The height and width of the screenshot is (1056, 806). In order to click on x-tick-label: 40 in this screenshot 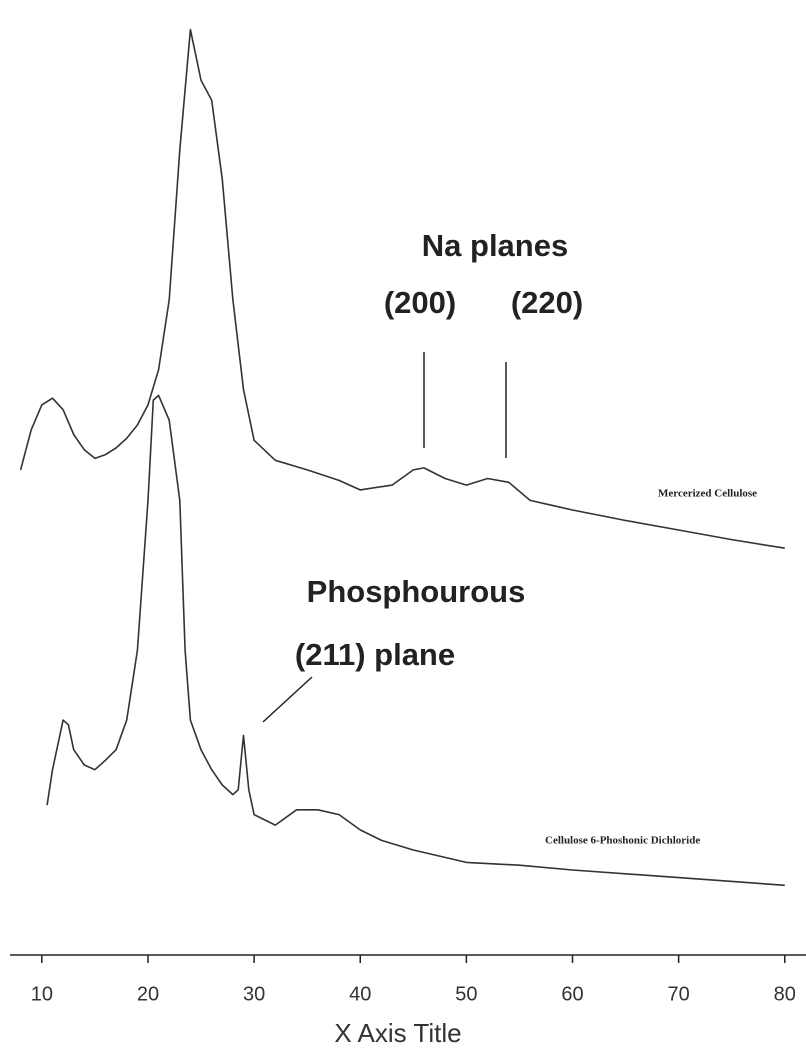, I will do `click(360, 994)`.